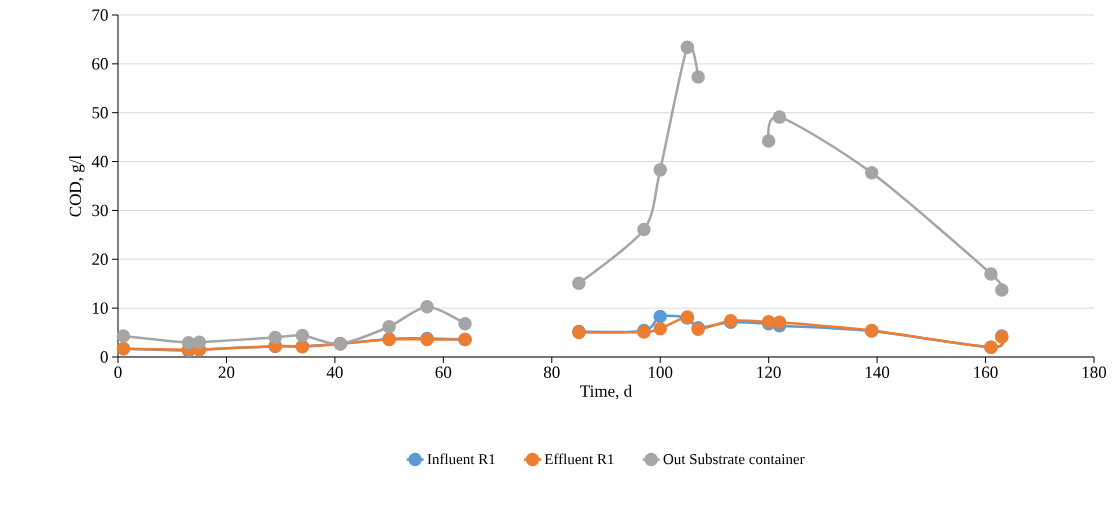 The image size is (1120, 517). I want to click on x-tick-label: 180, so click(1094, 372).